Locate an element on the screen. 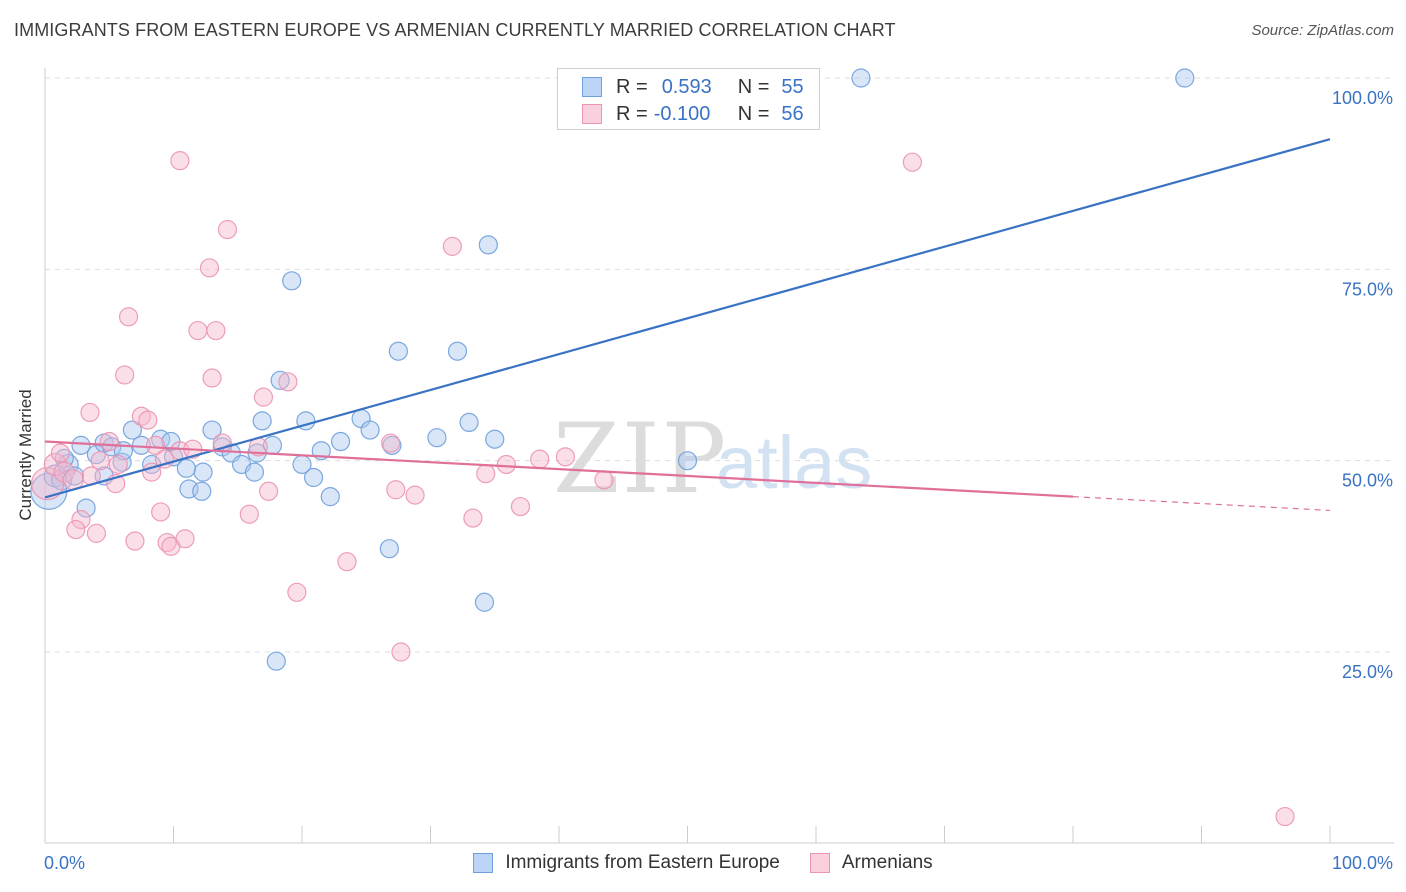 This screenshot has height=892, width=1406. legend-row-armenians: R = -0.100 N = 56 is located at coordinates (693, 114).